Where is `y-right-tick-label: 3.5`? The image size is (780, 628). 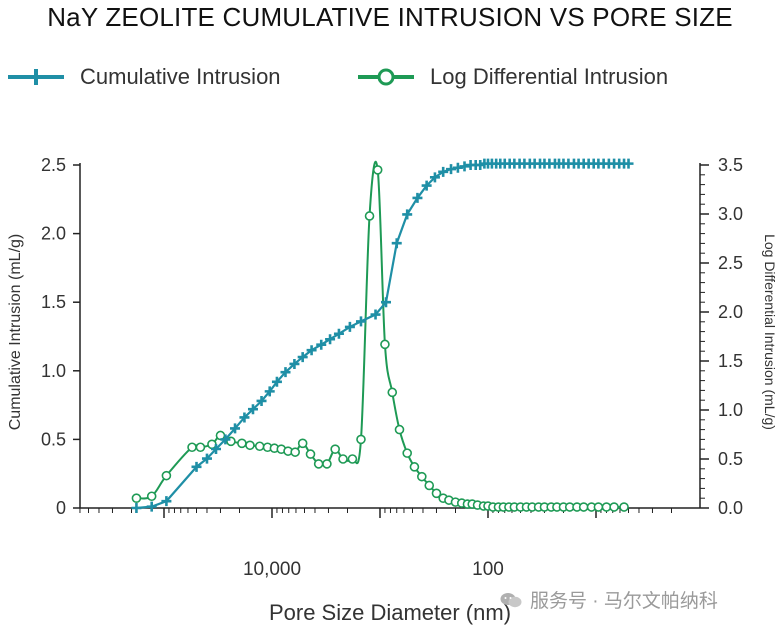 y-right-tick-label: 3.5 is located at coordinates (730, 165).